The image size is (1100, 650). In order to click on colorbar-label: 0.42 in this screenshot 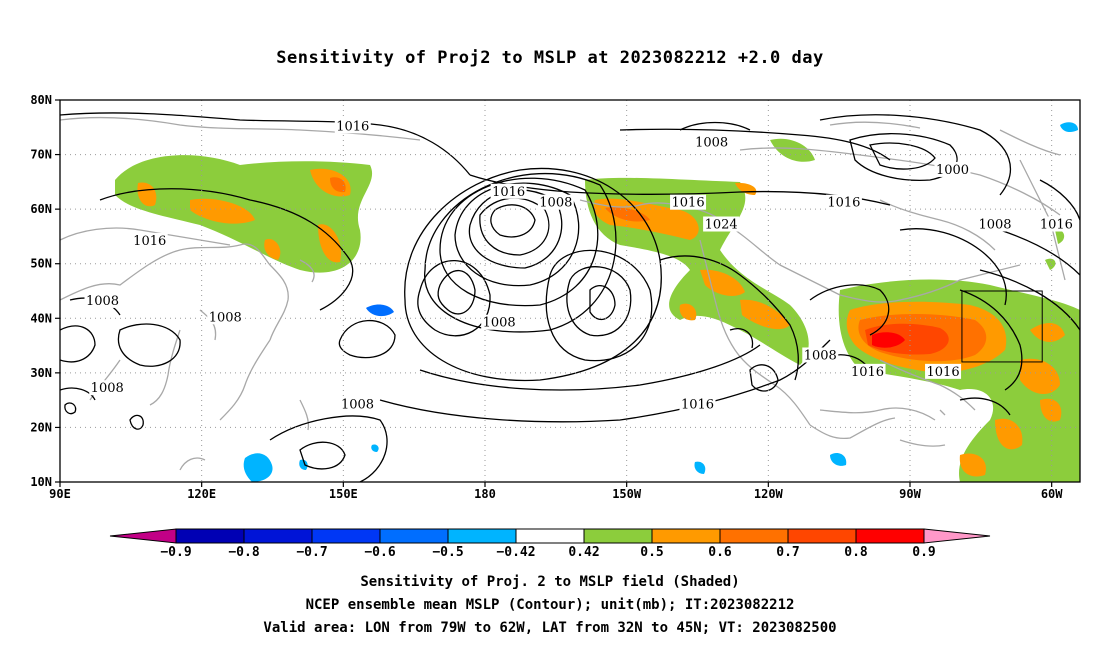, I will do `click(583, 552)`.